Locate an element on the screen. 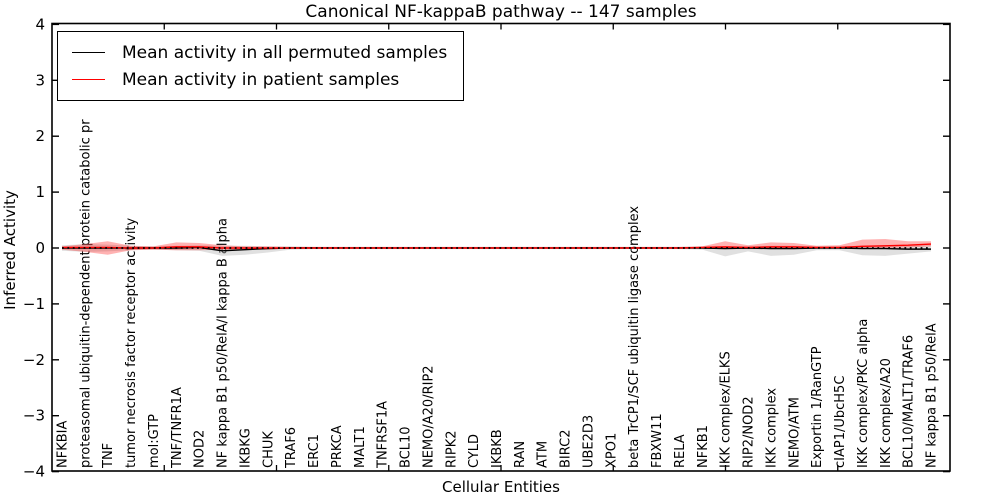  y-tick-label: 0 is located at coordinates (40, 248).